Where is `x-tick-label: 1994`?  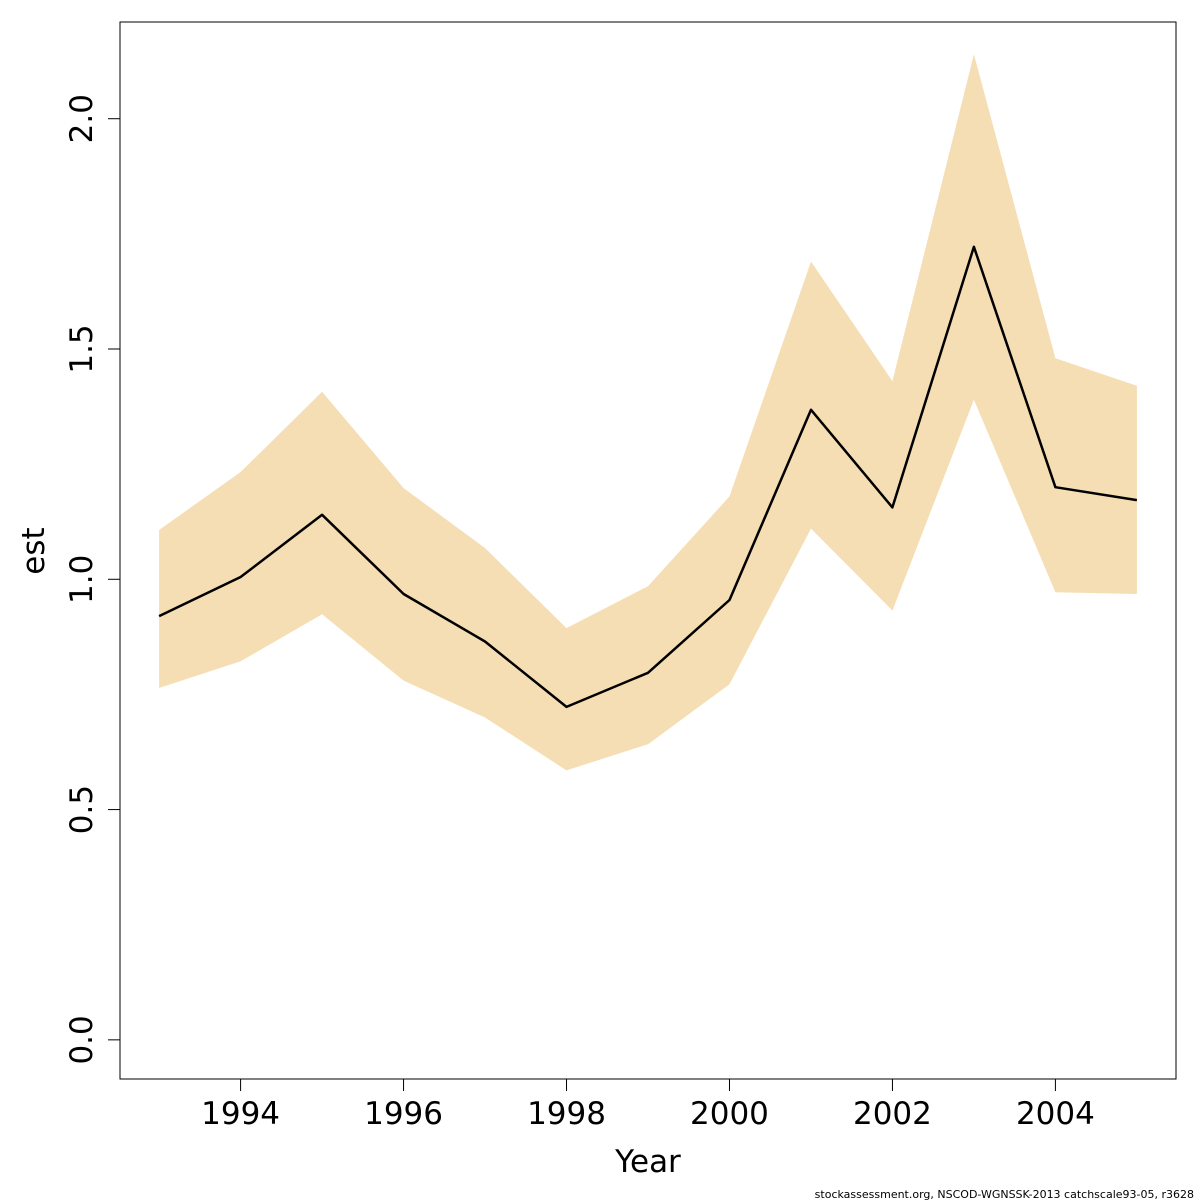 x-tick-label: 1994 is located at coordinates (240, 1114).